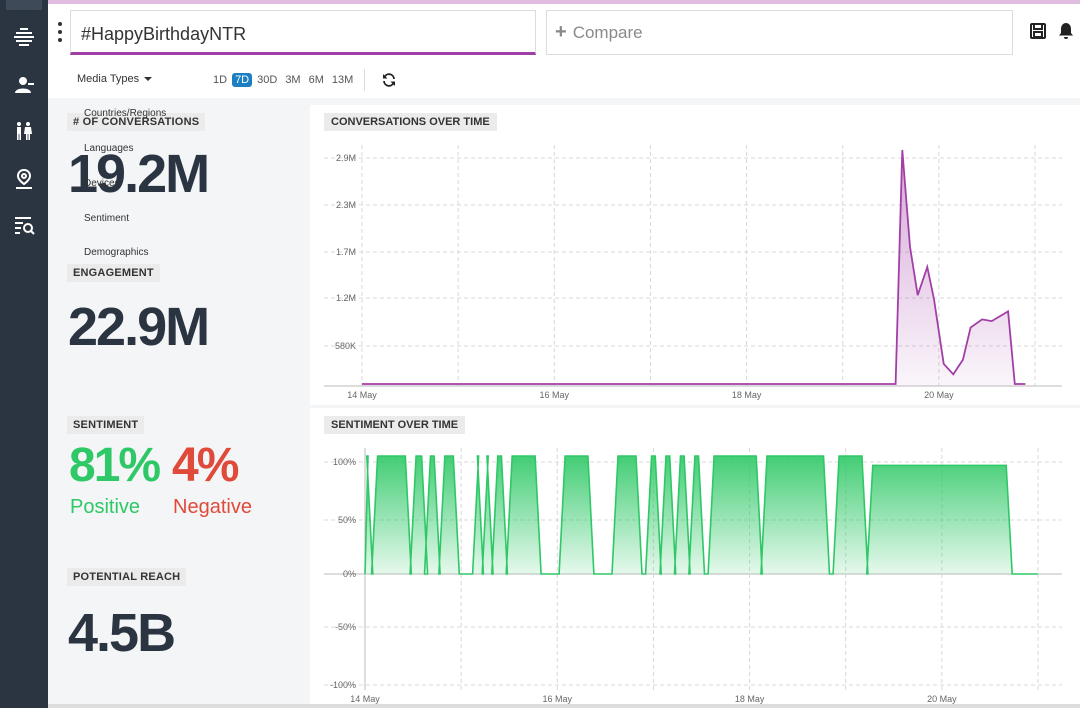  I want to click on negative-label: Negative, so click(212, 507).